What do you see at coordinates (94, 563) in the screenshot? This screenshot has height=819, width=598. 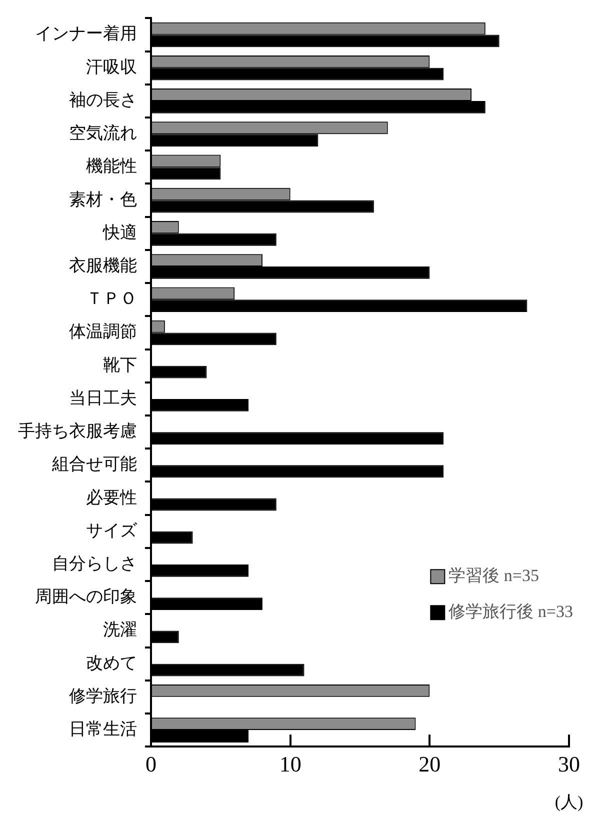 I see `y-tick-label: 自分らしさ` at bounding box center [94, 563].